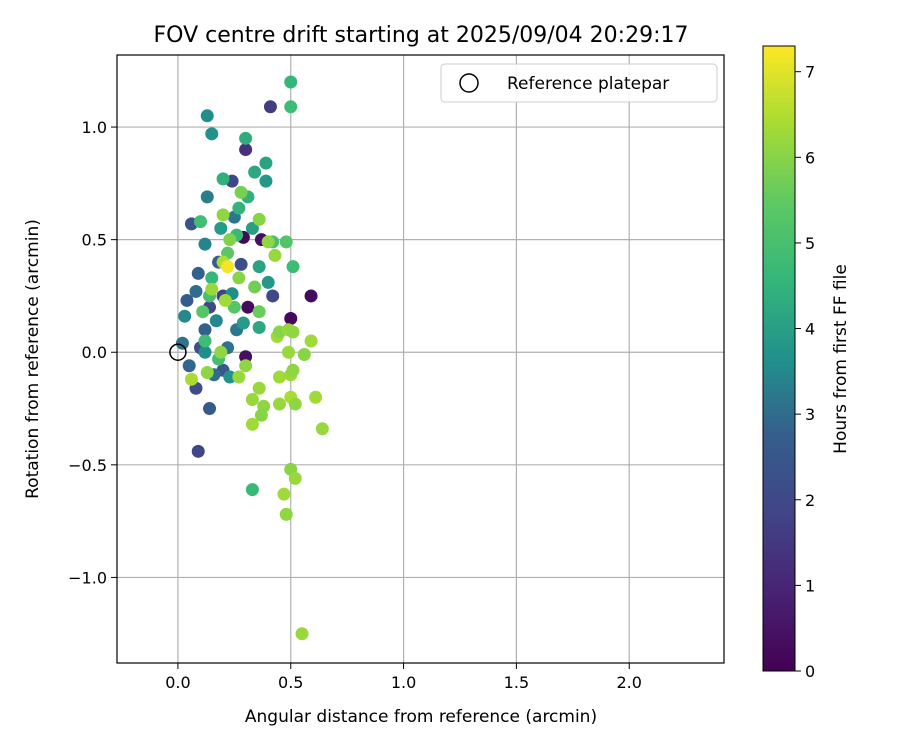  What do you see at coordinates (810, 585) in the screenshot?
I see `colorbar-tick-label: 1` at bounding box center [810, 585].